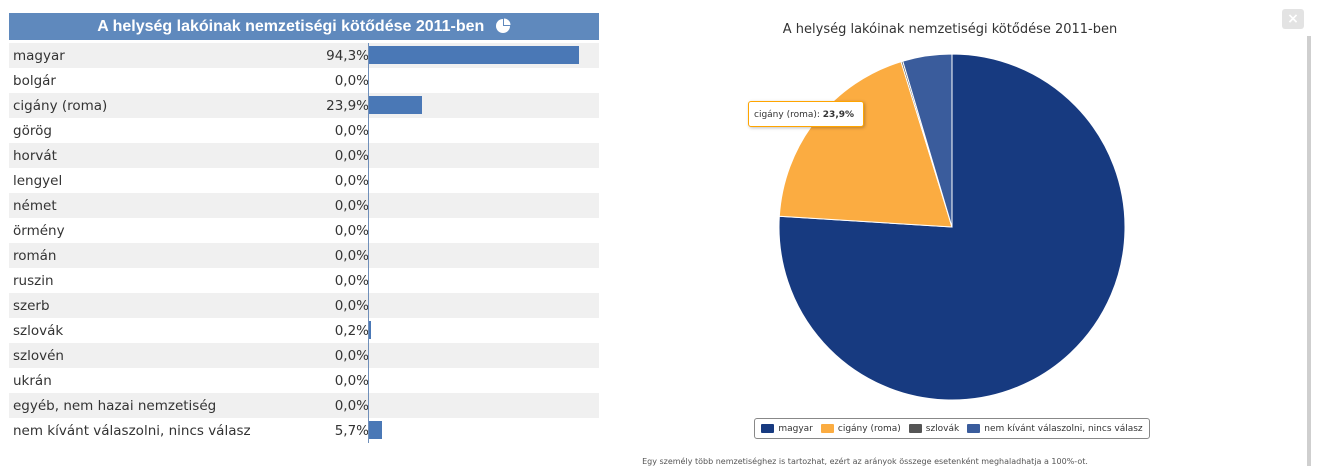 The width and height of the screenshot is (1317, 471). I want to click on table-row: örmény 0,0%, so click(304, 230).